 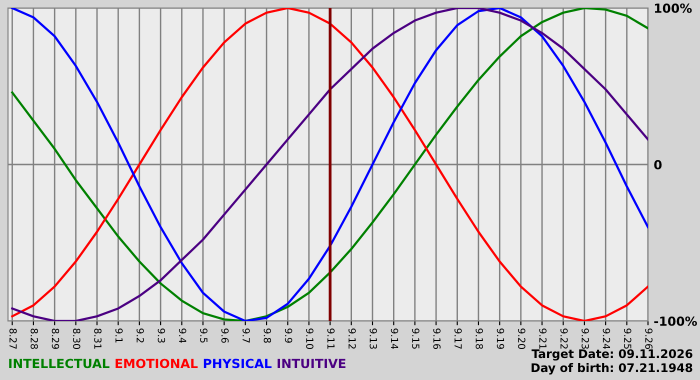 I want to click on x-tick-label: 9.15, so click(x=416, y=338).